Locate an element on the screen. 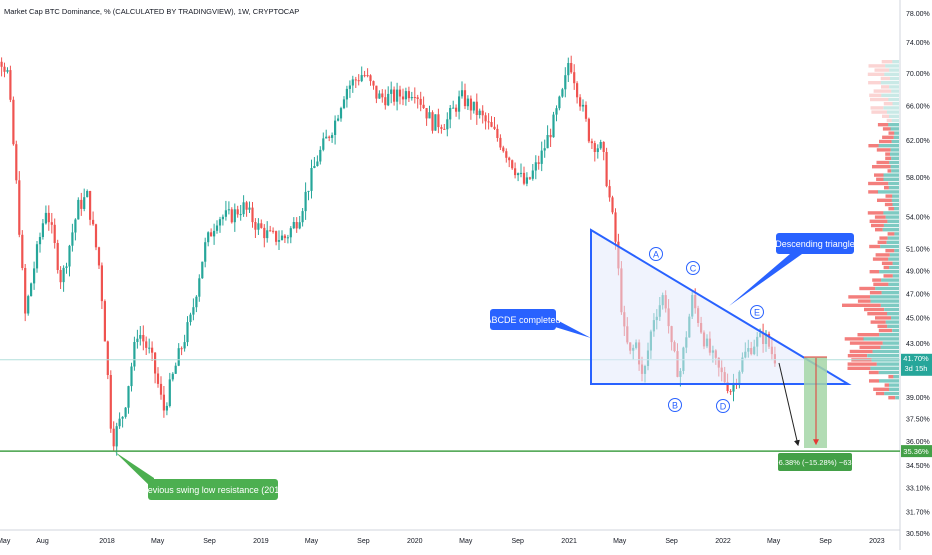 This screenshot has width=932, height=555. measure-label: −6.38% (−15.28%) −638 is located at coordinates (815, 462).